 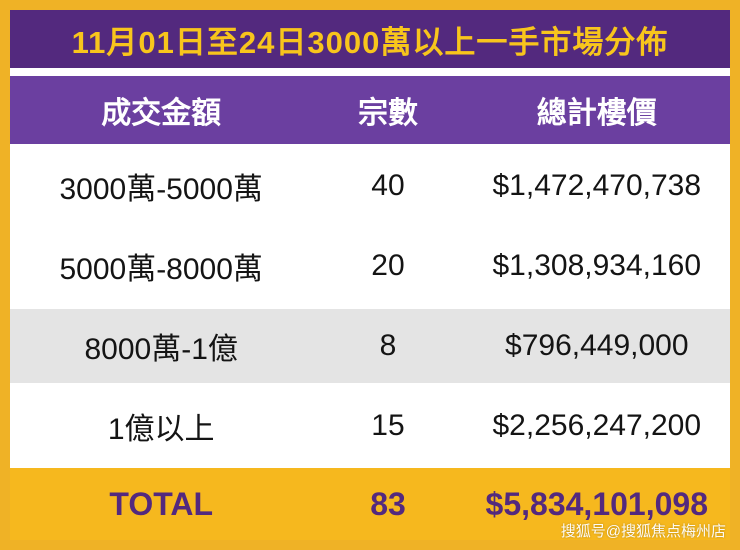 I want to click on table-row: 5000萬-8000萬 20 $1,308,934,160, so click(x=370, y=266).